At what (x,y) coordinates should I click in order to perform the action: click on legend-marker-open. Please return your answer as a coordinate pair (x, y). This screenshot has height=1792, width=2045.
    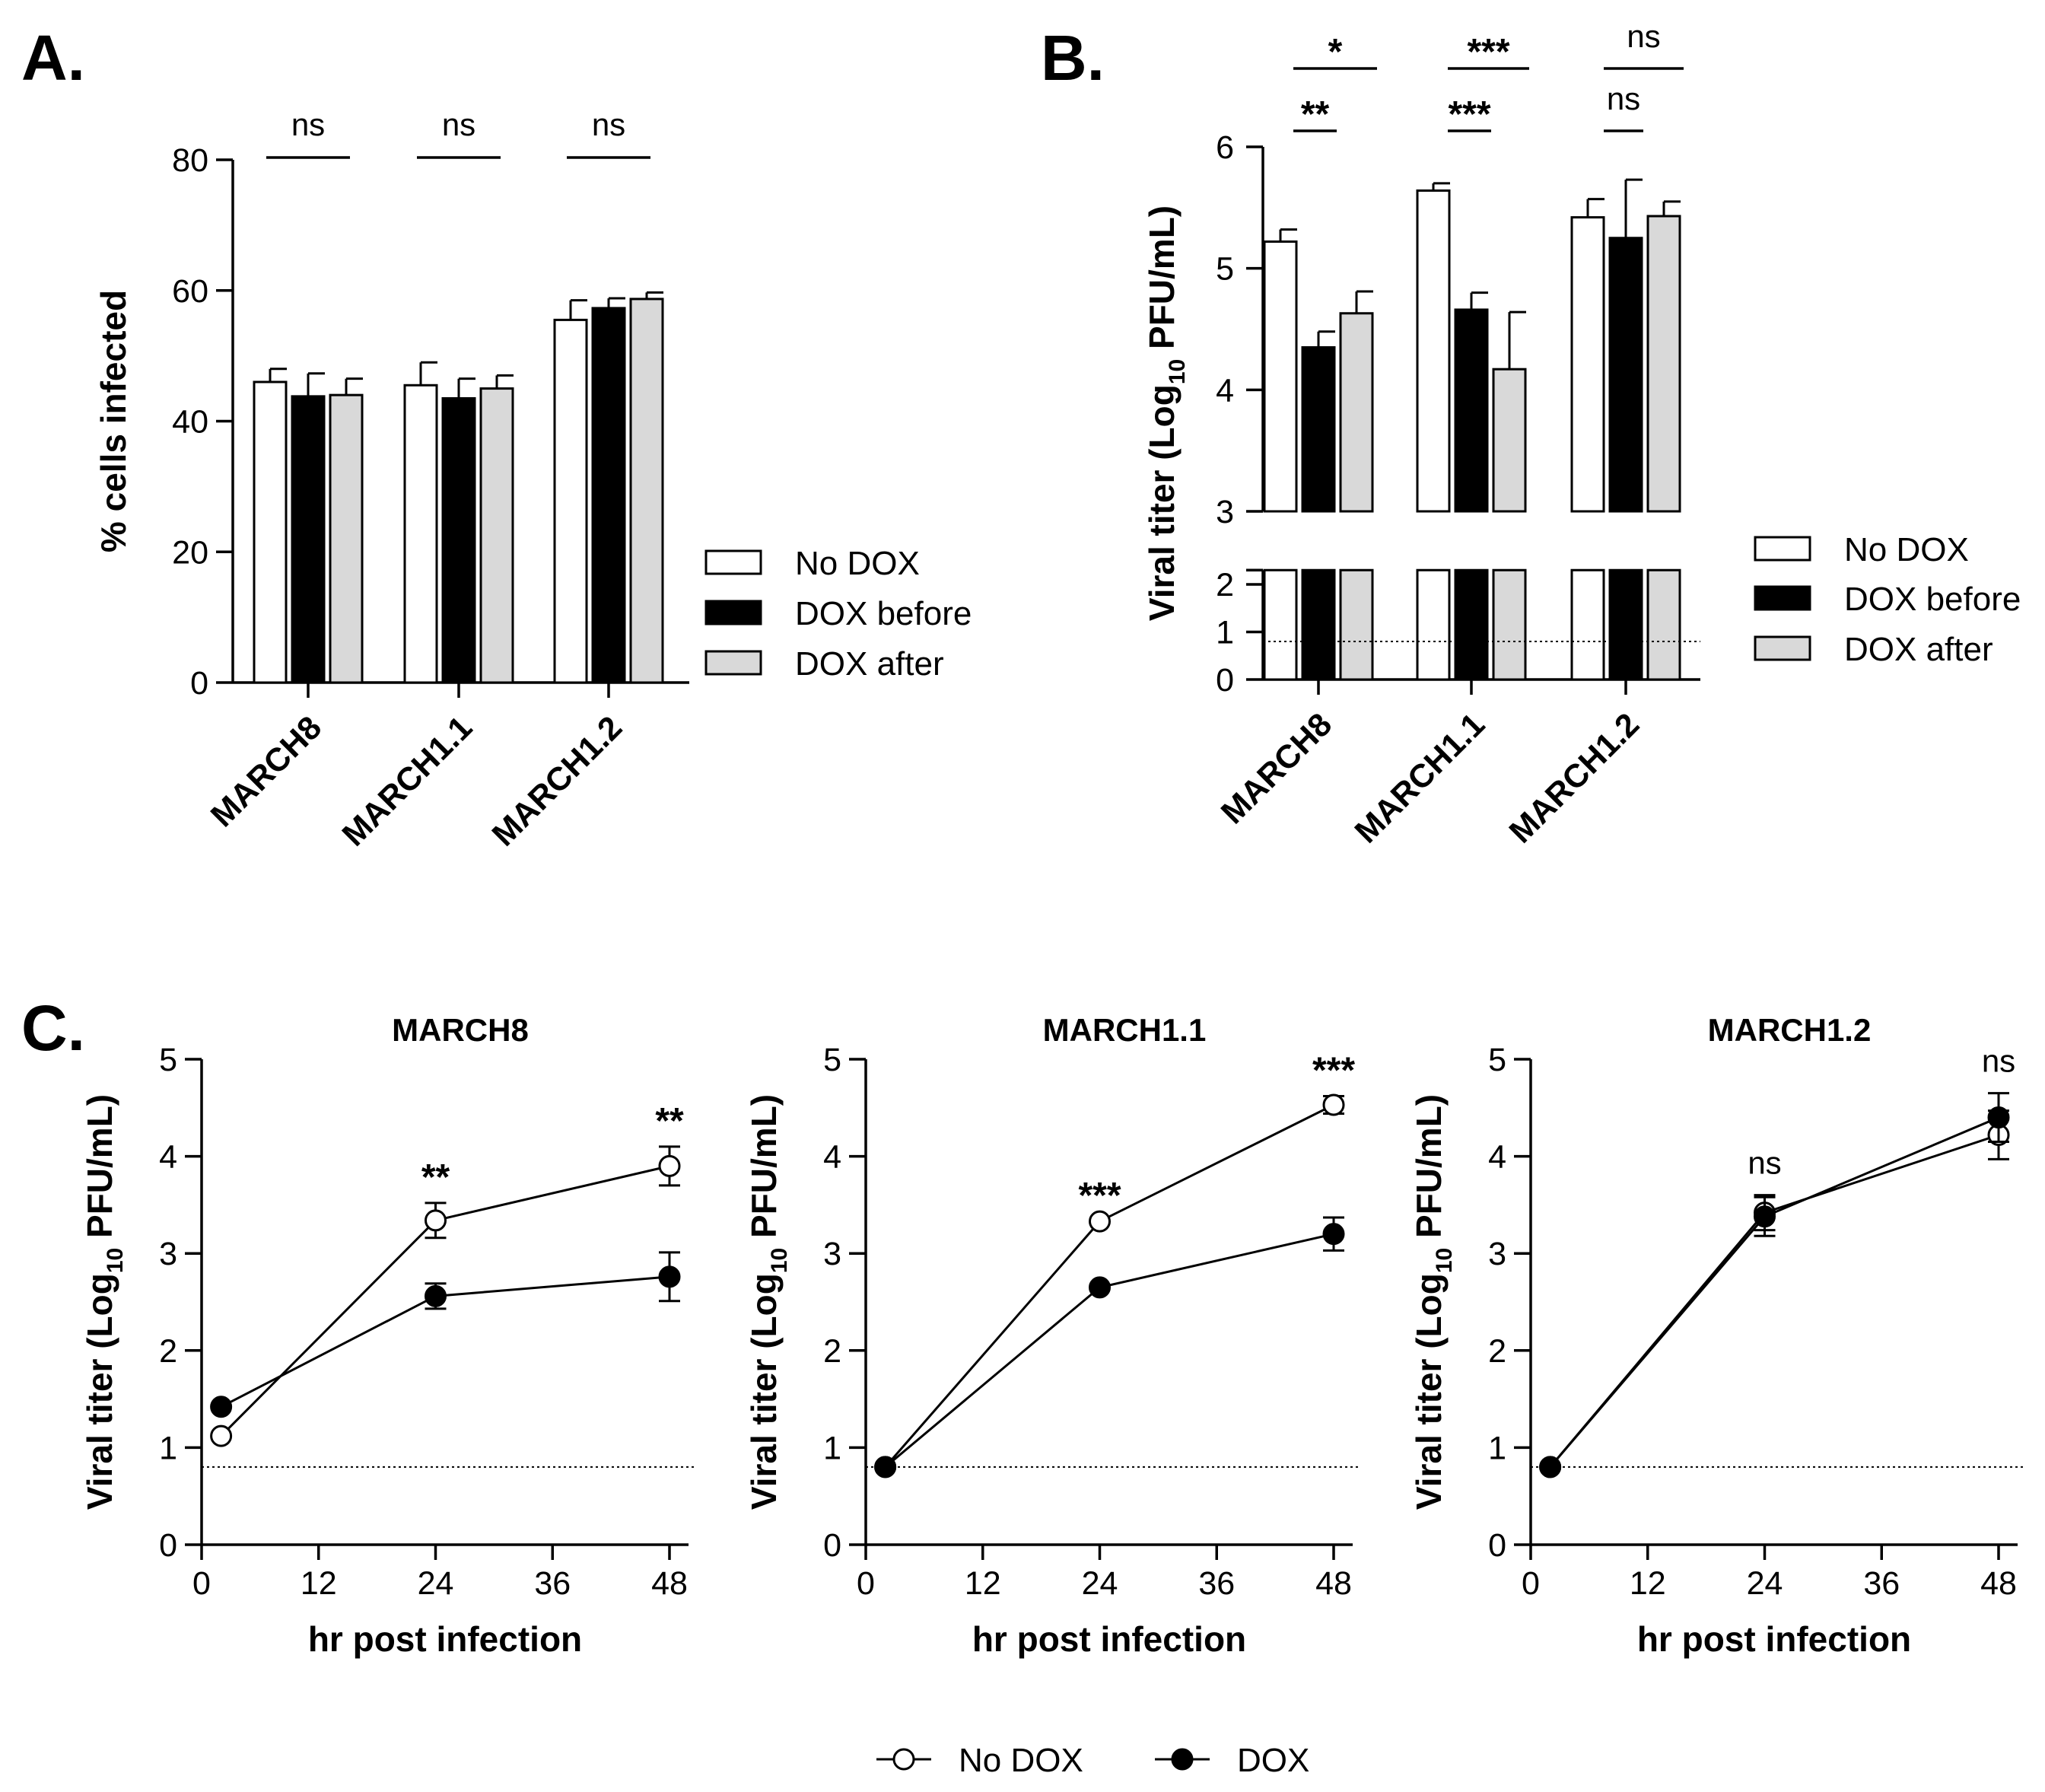
    Looking at the image, I should click on (904, 1760).